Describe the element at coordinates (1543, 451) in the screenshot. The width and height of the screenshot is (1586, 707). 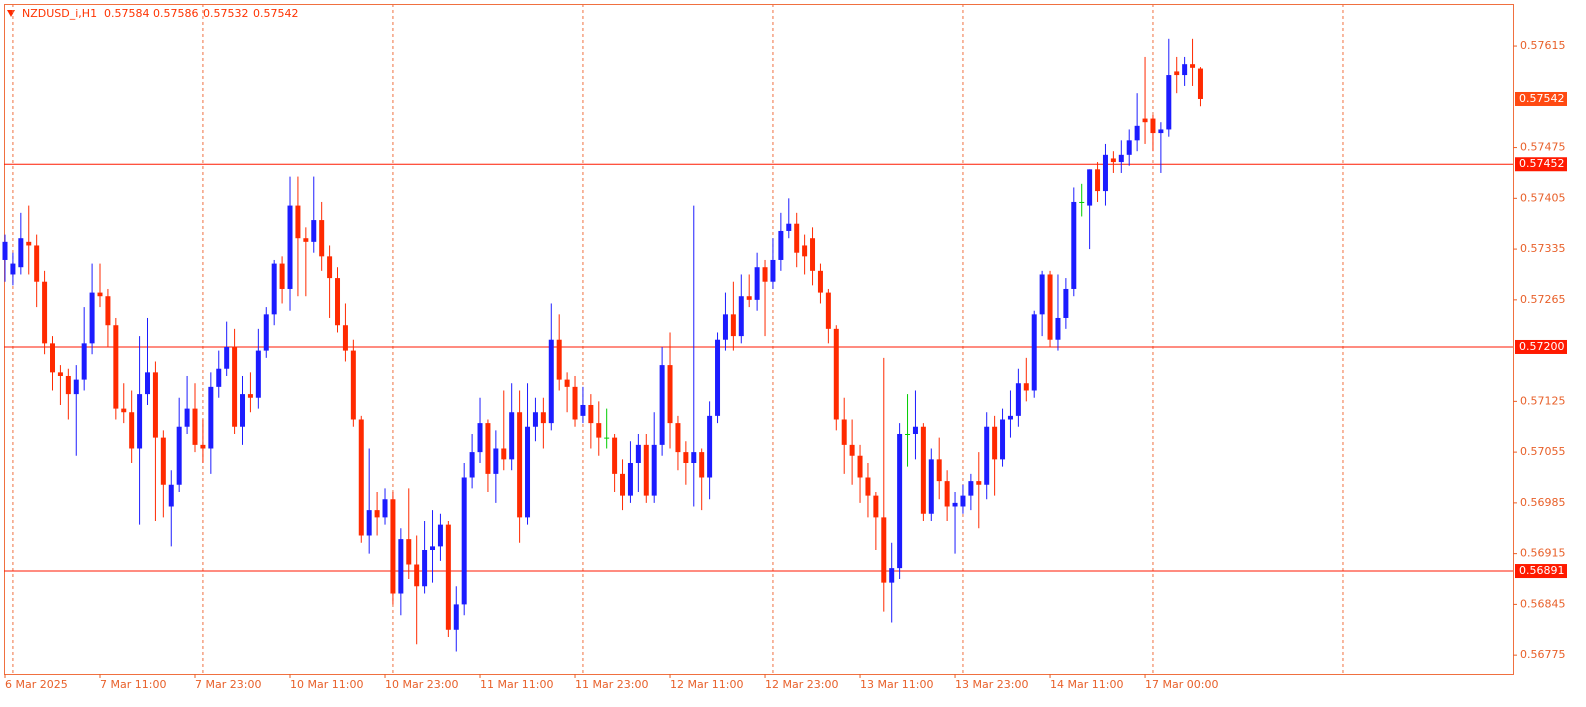
I see `y-tick-label: 0.57055` at that location.